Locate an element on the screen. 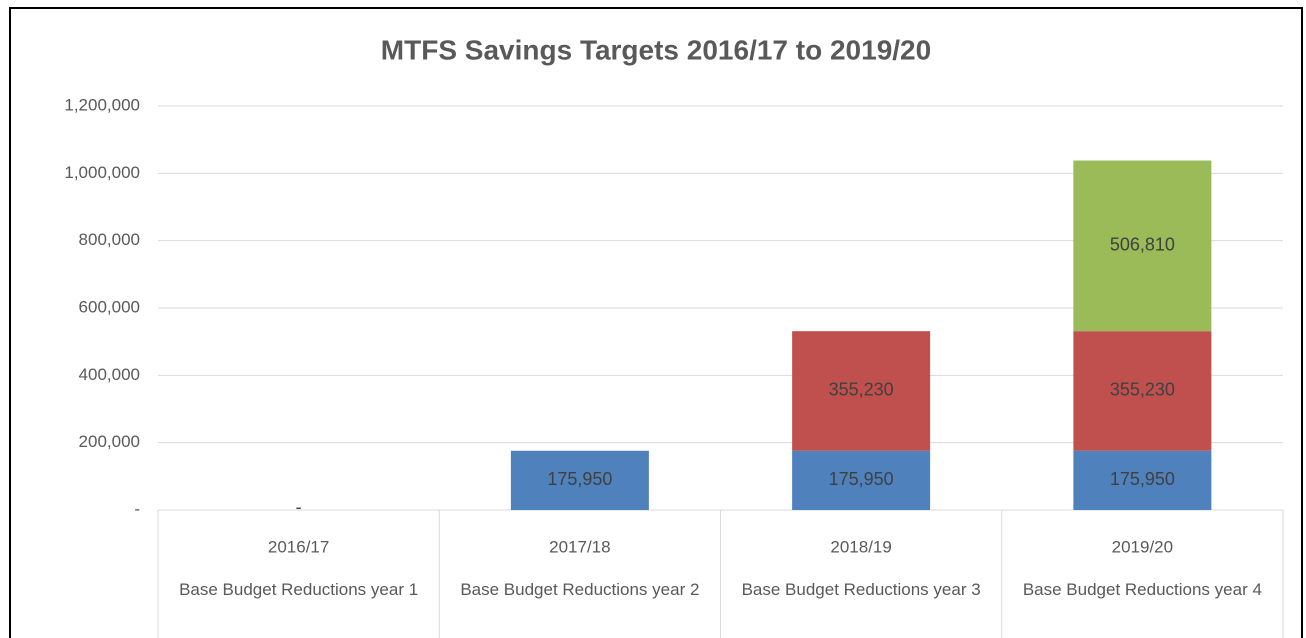  y-tick-label: 800,000 is located at coordinates (109, 239).